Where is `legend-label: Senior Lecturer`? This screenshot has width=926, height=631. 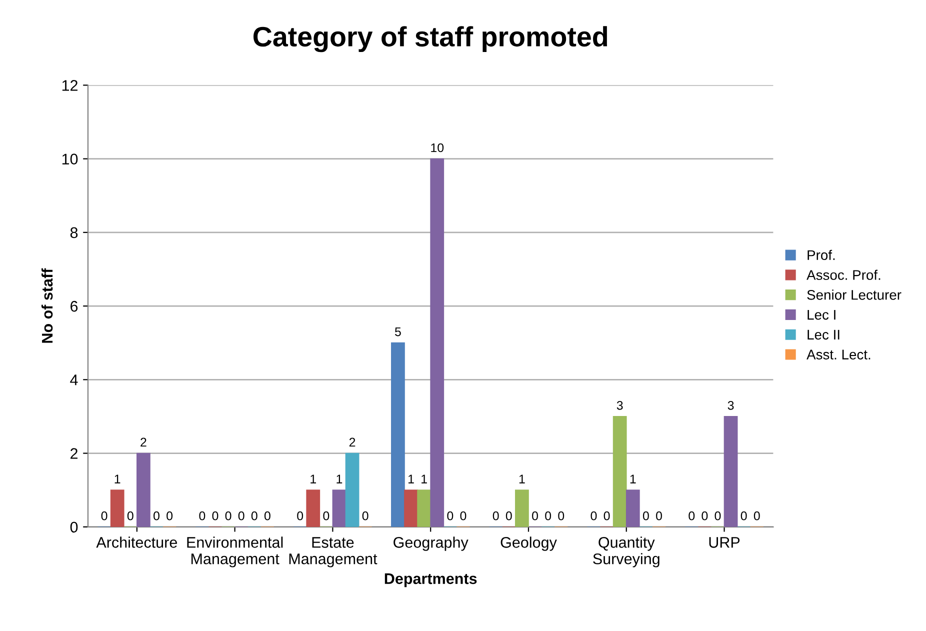
legend-label: Senior Lecturer is located at coordinates (854, 295).